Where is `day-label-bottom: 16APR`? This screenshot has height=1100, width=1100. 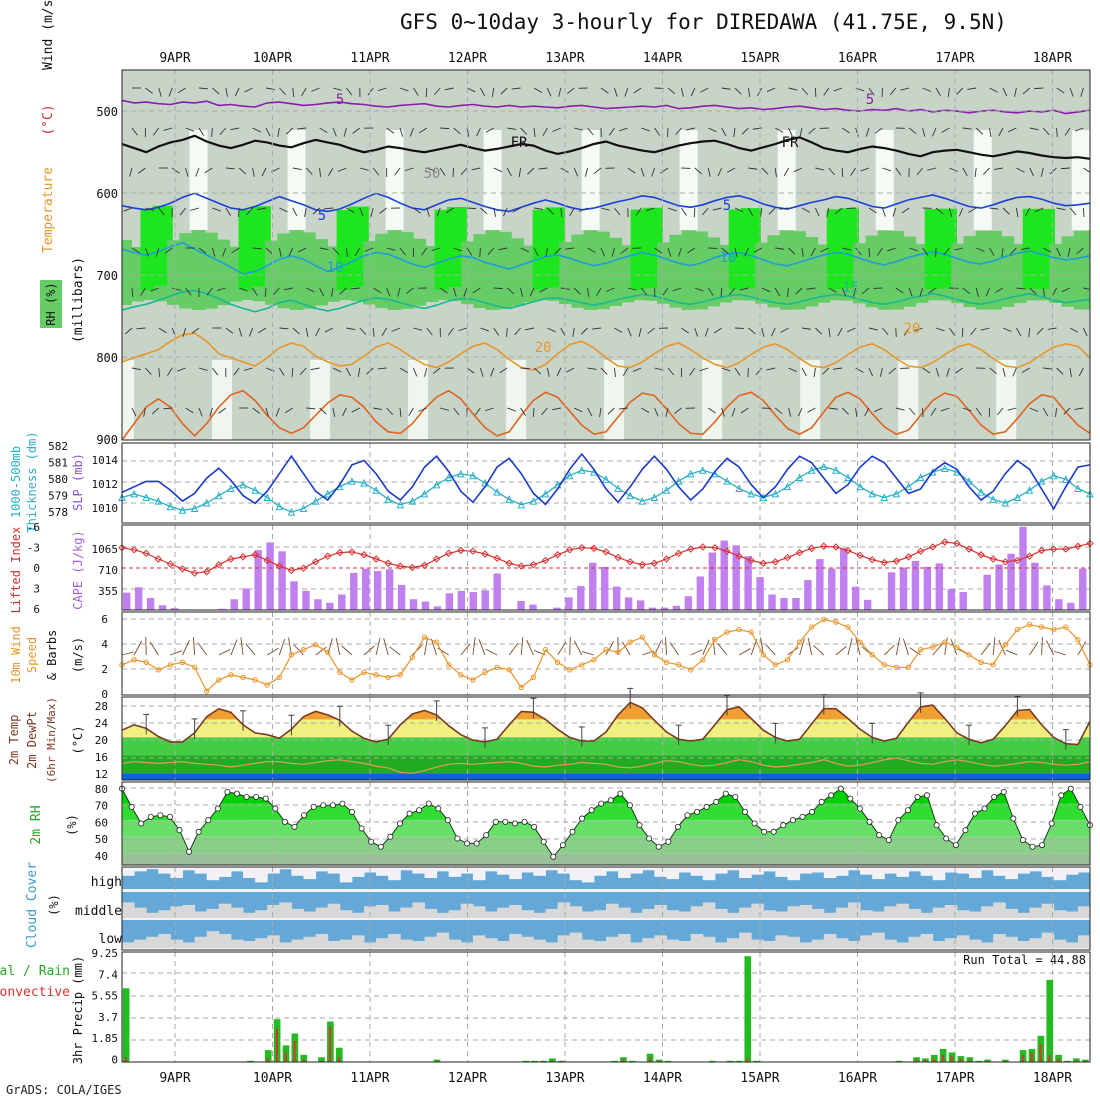
day-label-bottom: 16APR is located at coordinates (857, 1078).